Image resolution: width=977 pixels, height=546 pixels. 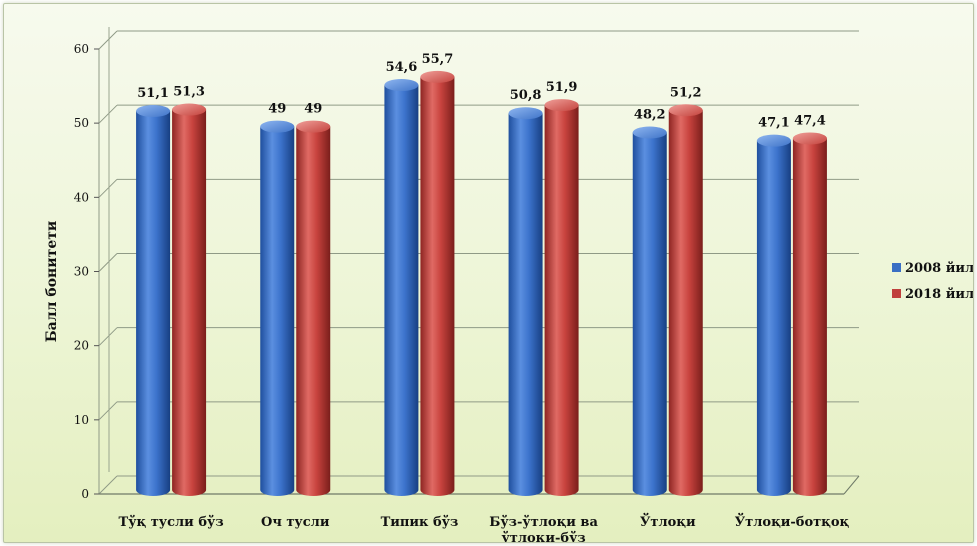 What do you see at coordinates (81, 197) in the screenshot?
I see `y-tick-label: 40` at bounding box center [81, 197].